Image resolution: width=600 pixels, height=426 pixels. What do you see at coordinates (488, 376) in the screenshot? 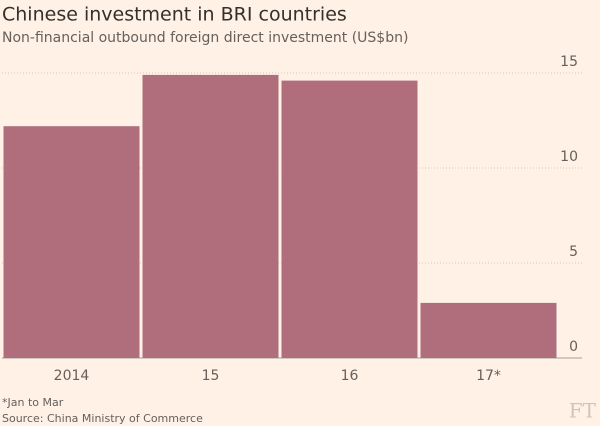
I see `x-tick-label: 17*` at bounding box center [488, 376].